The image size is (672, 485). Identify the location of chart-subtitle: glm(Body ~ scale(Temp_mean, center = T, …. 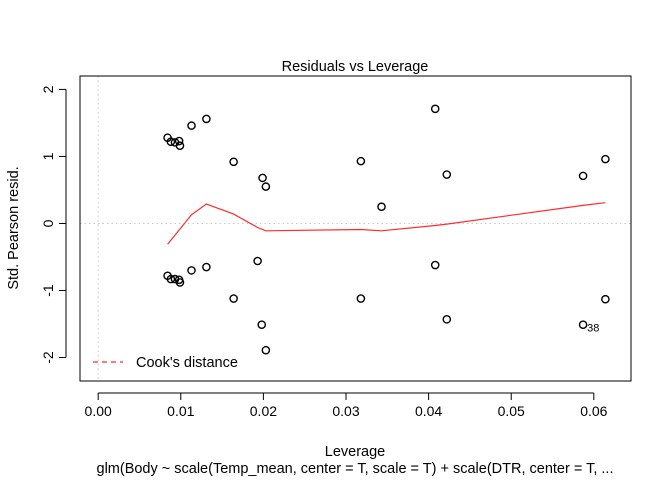
(355, 469).